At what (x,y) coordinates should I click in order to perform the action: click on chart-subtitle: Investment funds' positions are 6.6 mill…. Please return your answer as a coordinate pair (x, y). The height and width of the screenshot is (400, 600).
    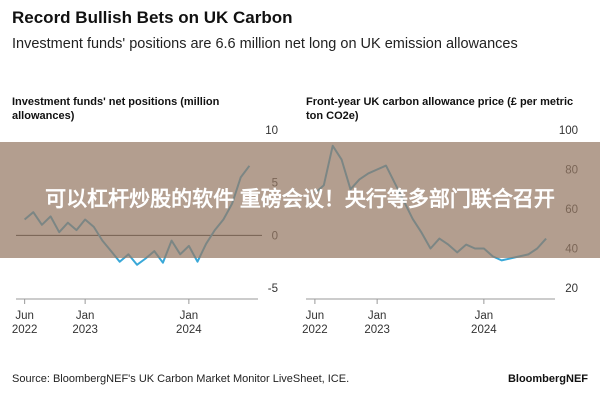
    Looking at the image, I should click on (265, 44).